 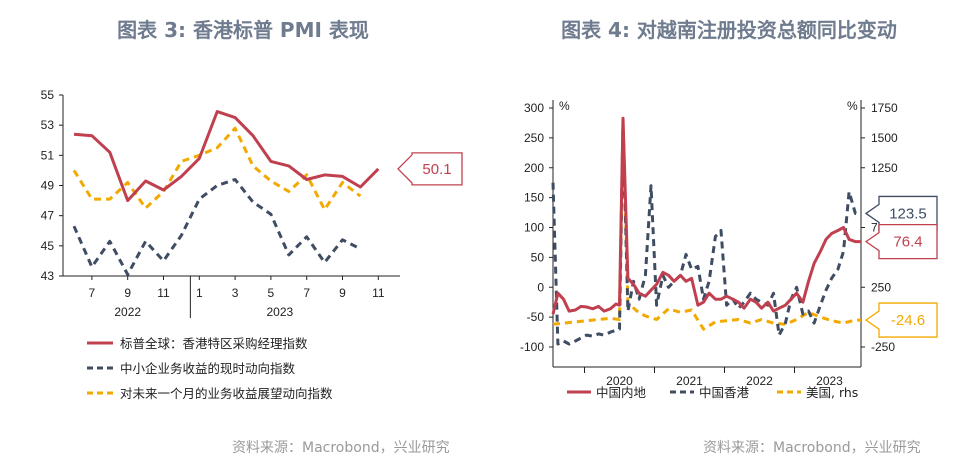 I want to click on left-x-tick-label: 1, so click(x=199, y=293).